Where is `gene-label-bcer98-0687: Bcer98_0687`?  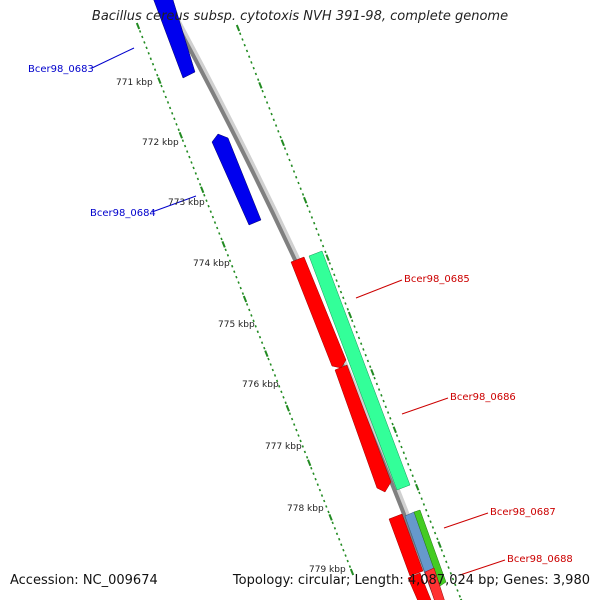 gene-label-bcer98-0687: Bcer98_0687 is located at coordinates (523, 512).